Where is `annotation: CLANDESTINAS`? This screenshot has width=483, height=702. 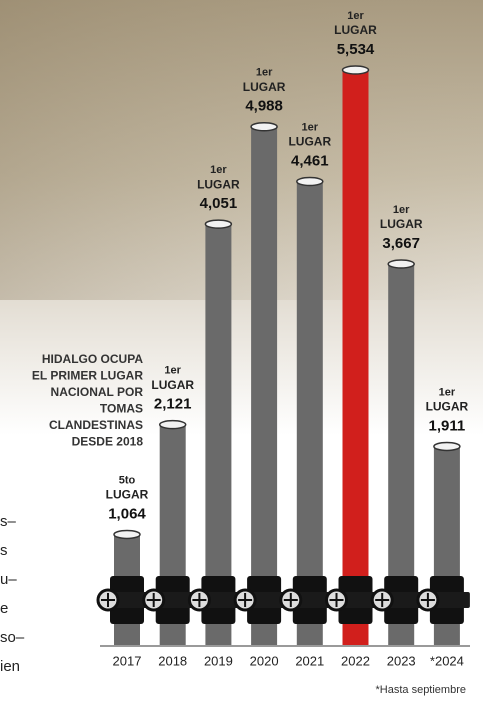 annotation: CLANDESTINAS is located at coordinates (96, 425).